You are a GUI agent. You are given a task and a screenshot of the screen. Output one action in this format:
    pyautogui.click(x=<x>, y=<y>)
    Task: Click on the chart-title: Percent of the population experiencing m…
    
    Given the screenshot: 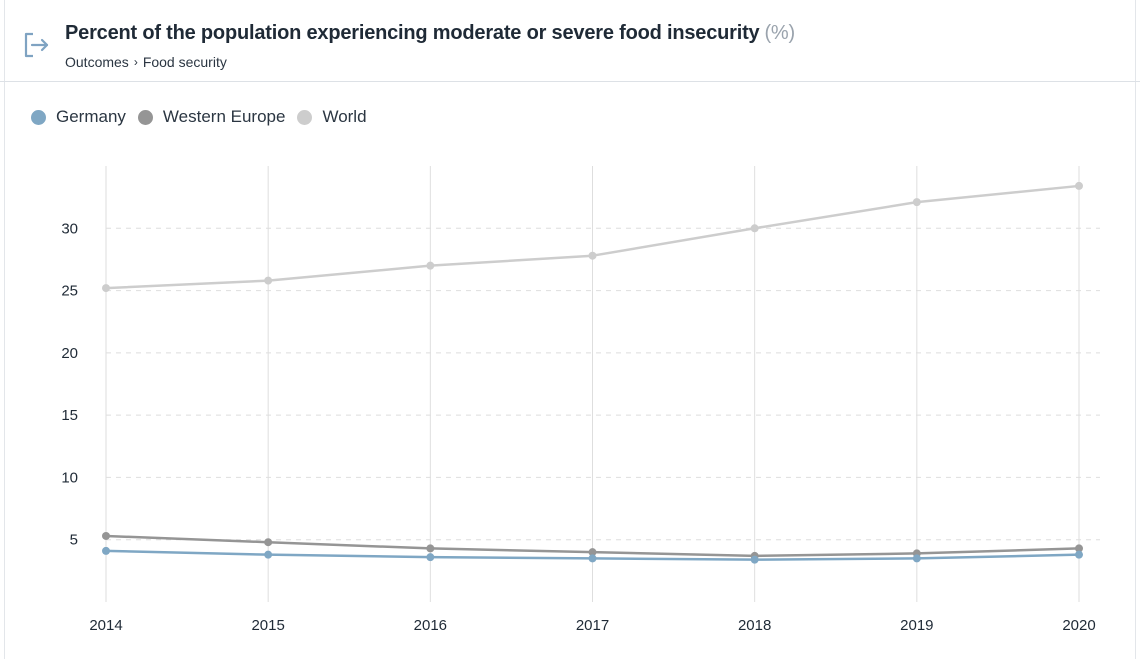 What is the action you would take?
    pyautogui.click(x=430, y=33)
    